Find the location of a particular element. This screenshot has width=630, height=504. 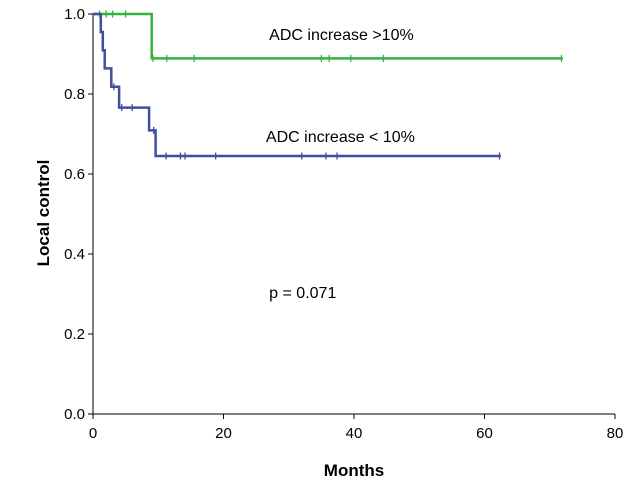

x-tick-label: 0 is located at coordinates (93, 433).